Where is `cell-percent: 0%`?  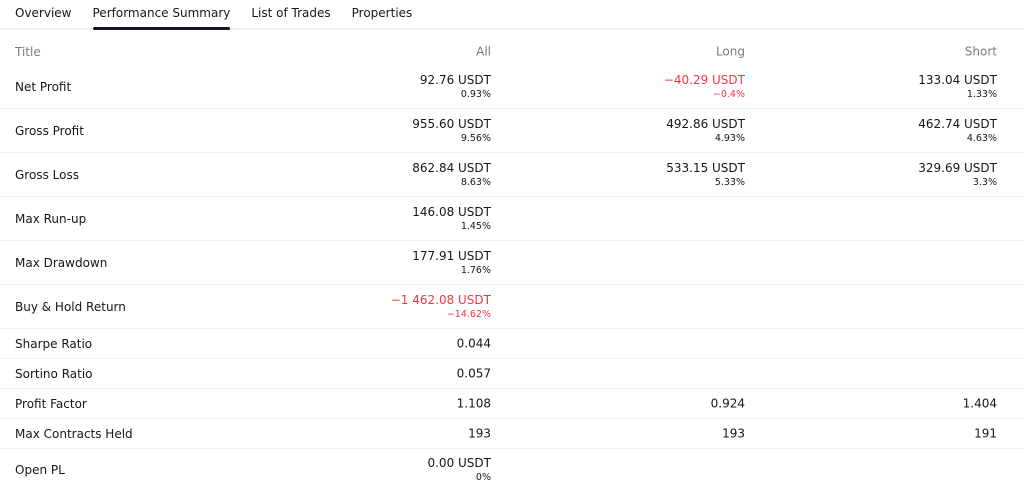
cell-percent: 0% is located at coordinates (483, 477).